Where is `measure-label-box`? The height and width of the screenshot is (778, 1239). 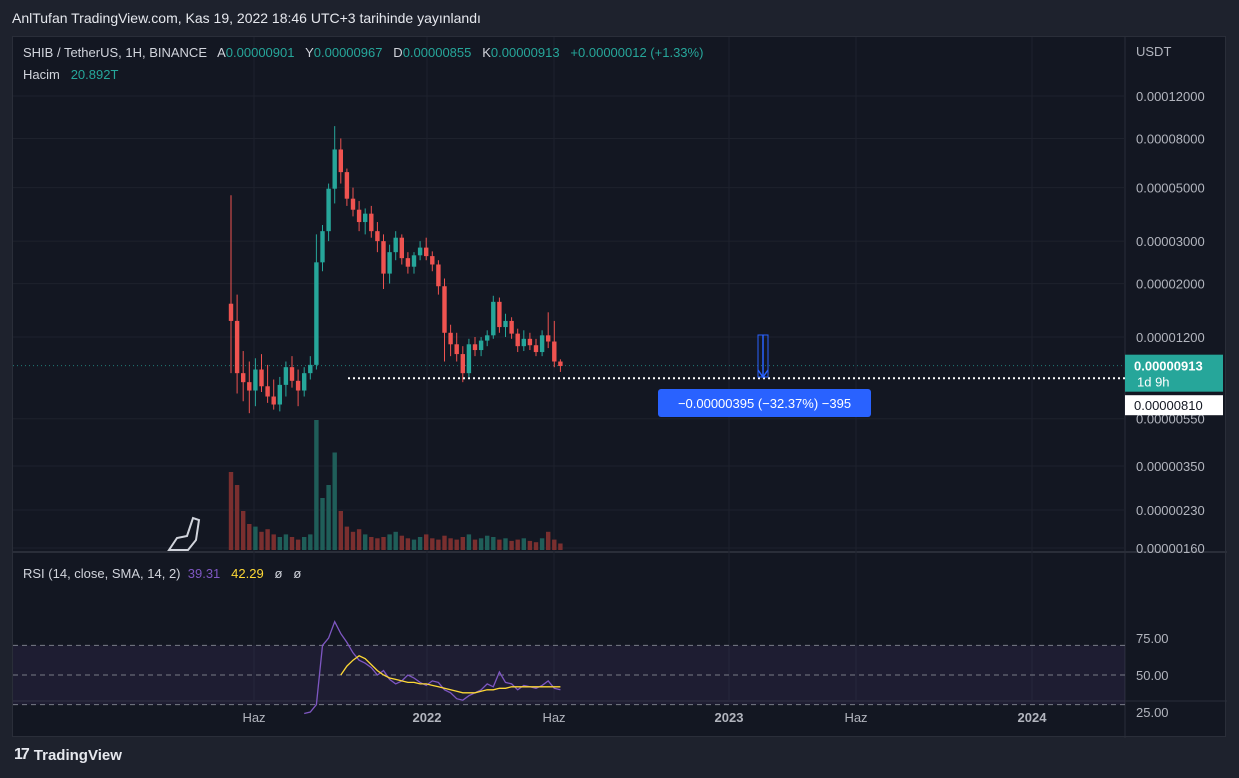
measure-label-box is located at coordinates (764, 403).